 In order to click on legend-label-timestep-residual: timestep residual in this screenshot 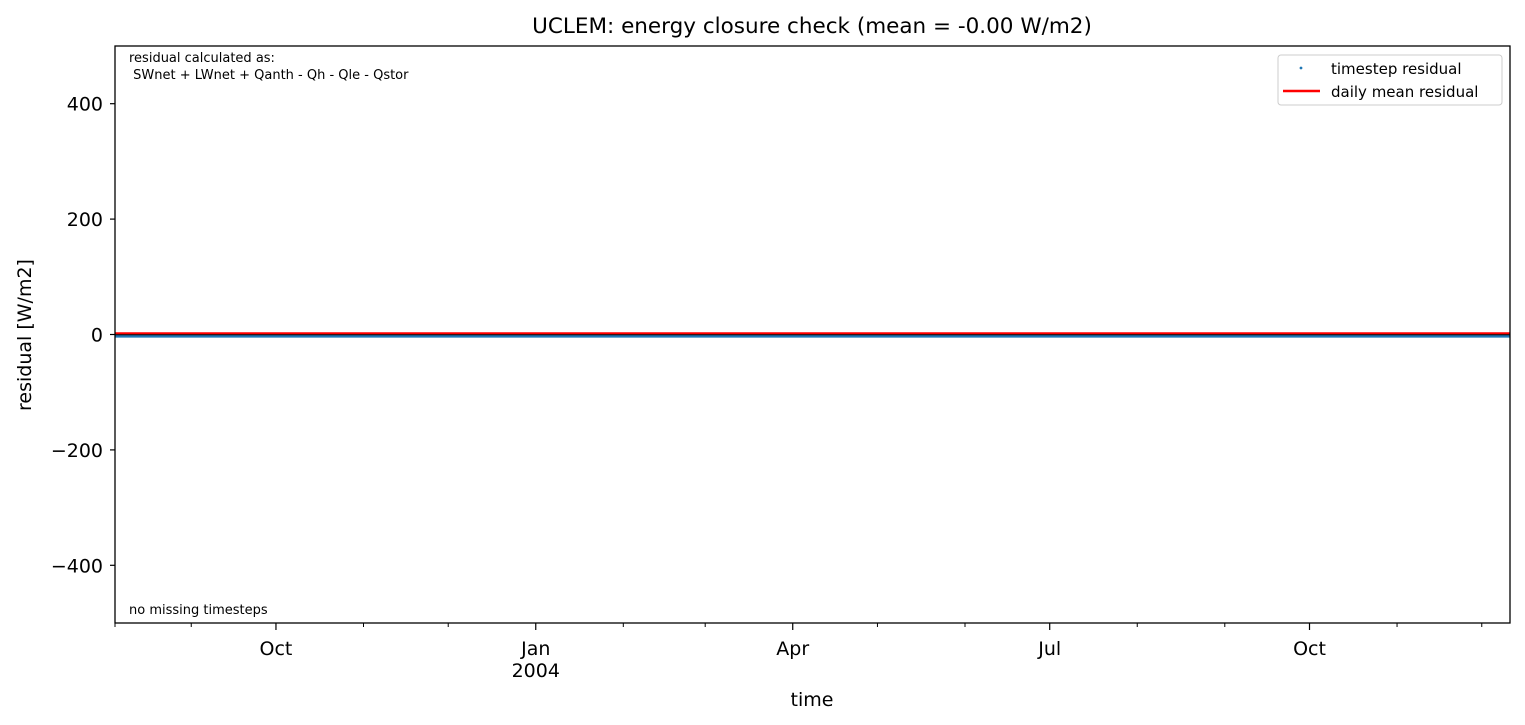, I will do `click(1396, 69)`.